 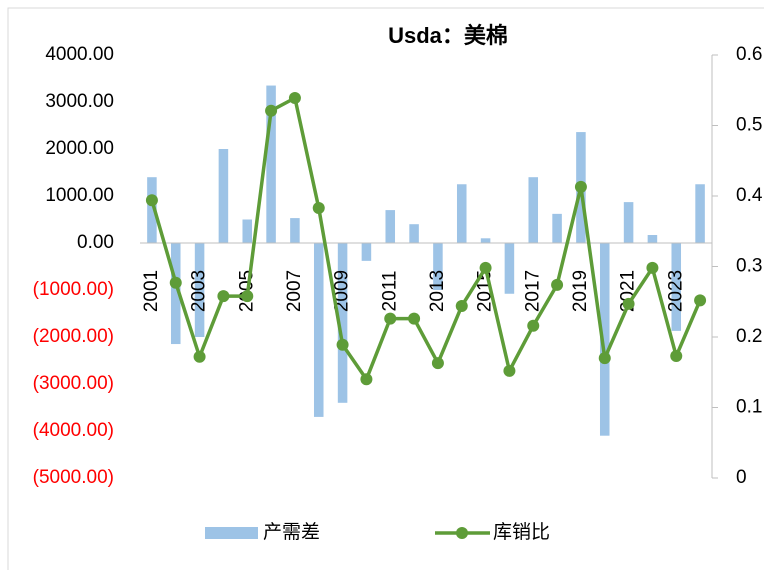 What do you see at coordinates (532, 291) in the screenshot?
I see `x-tick-label: 2017` at bounding box center [532, 291].